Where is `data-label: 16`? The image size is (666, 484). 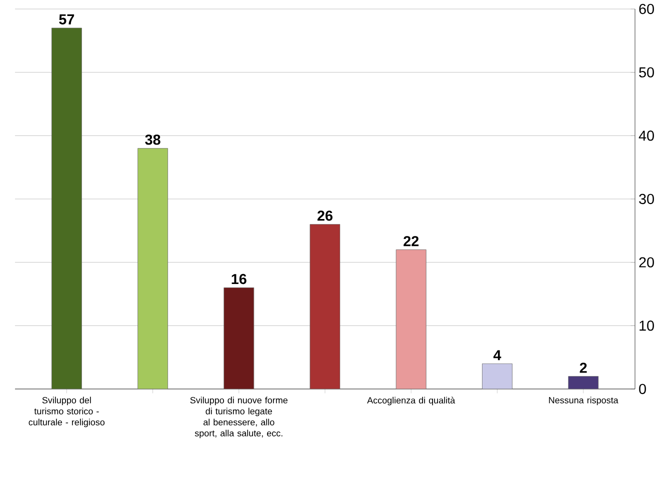 data-label: 16 is located at coordinates (239, 279).